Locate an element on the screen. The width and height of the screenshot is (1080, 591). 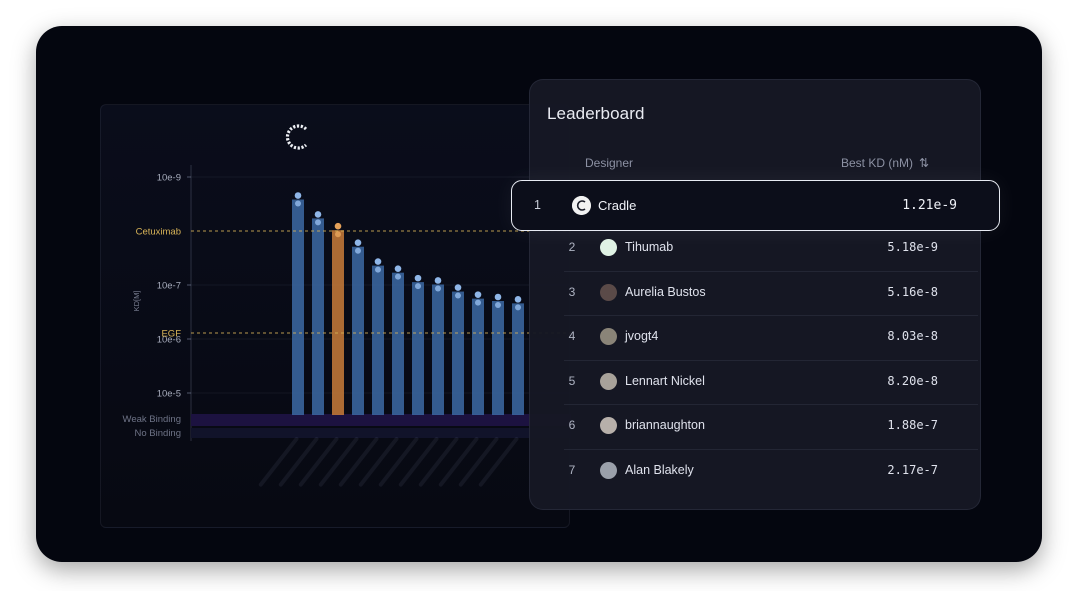
row-rank: 1 is located at coordinates (537, 205).